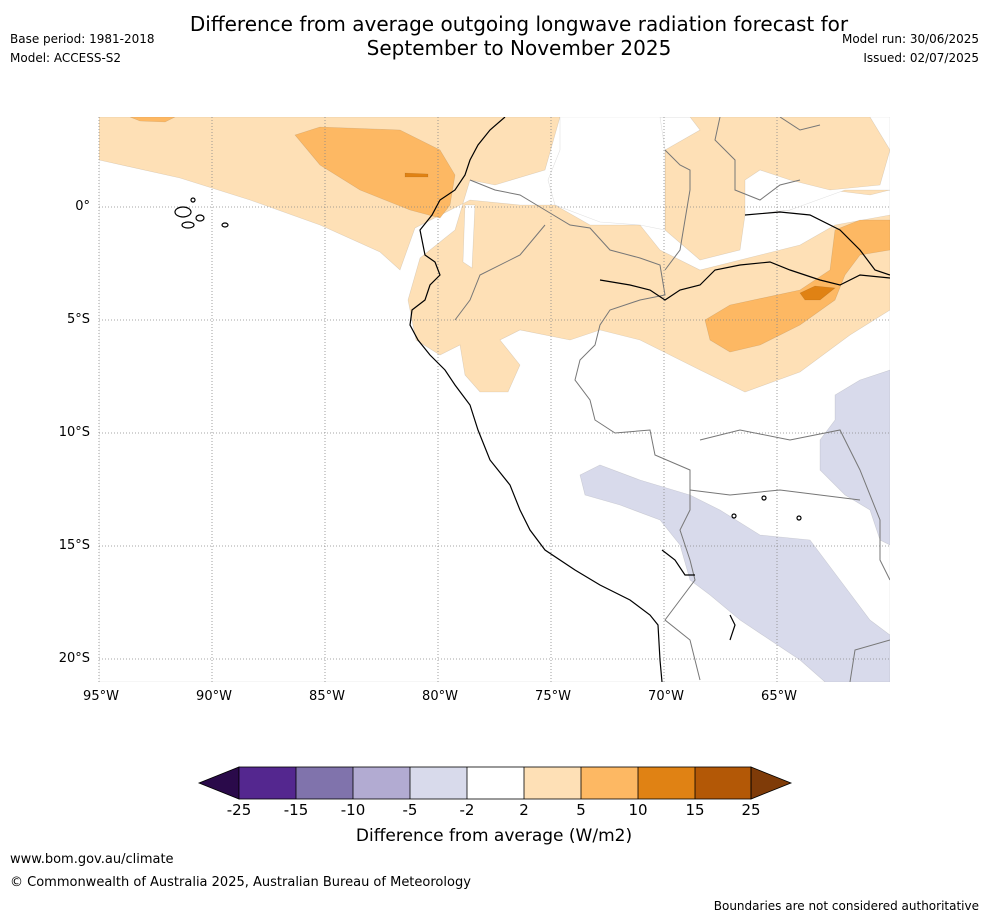 The width and height of the screenshot is (988, 919). I want to click on colorbar-seg-p5-p10, so click(609, 783).